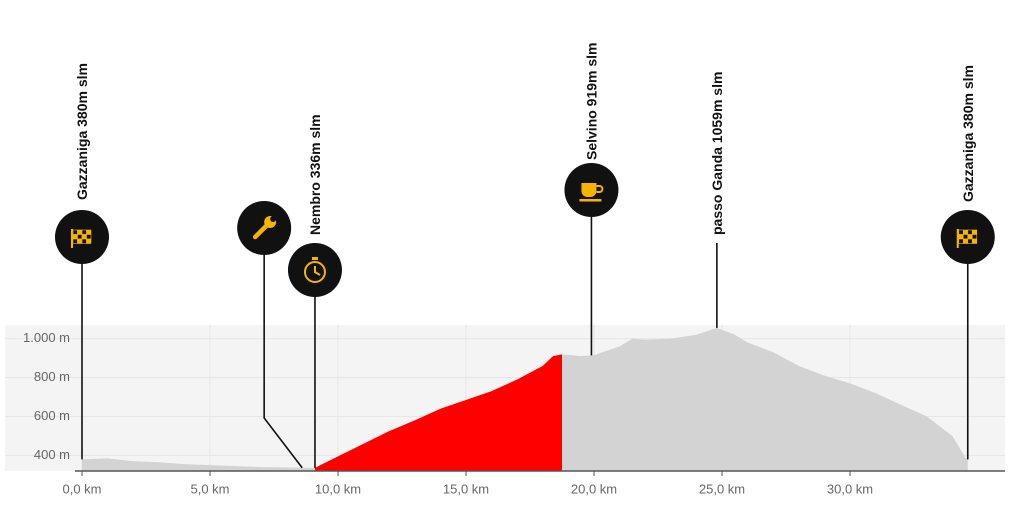  Describe the element at coordinates (338, 488) in the screenshot. I see `x-tick-label: 10,0 km` at that location.